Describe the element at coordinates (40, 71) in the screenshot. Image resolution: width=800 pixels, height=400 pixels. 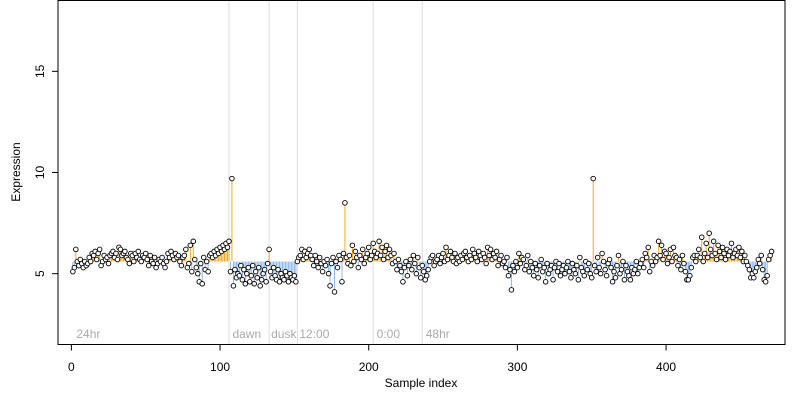
I see `y-tick-label: 15` at that location.